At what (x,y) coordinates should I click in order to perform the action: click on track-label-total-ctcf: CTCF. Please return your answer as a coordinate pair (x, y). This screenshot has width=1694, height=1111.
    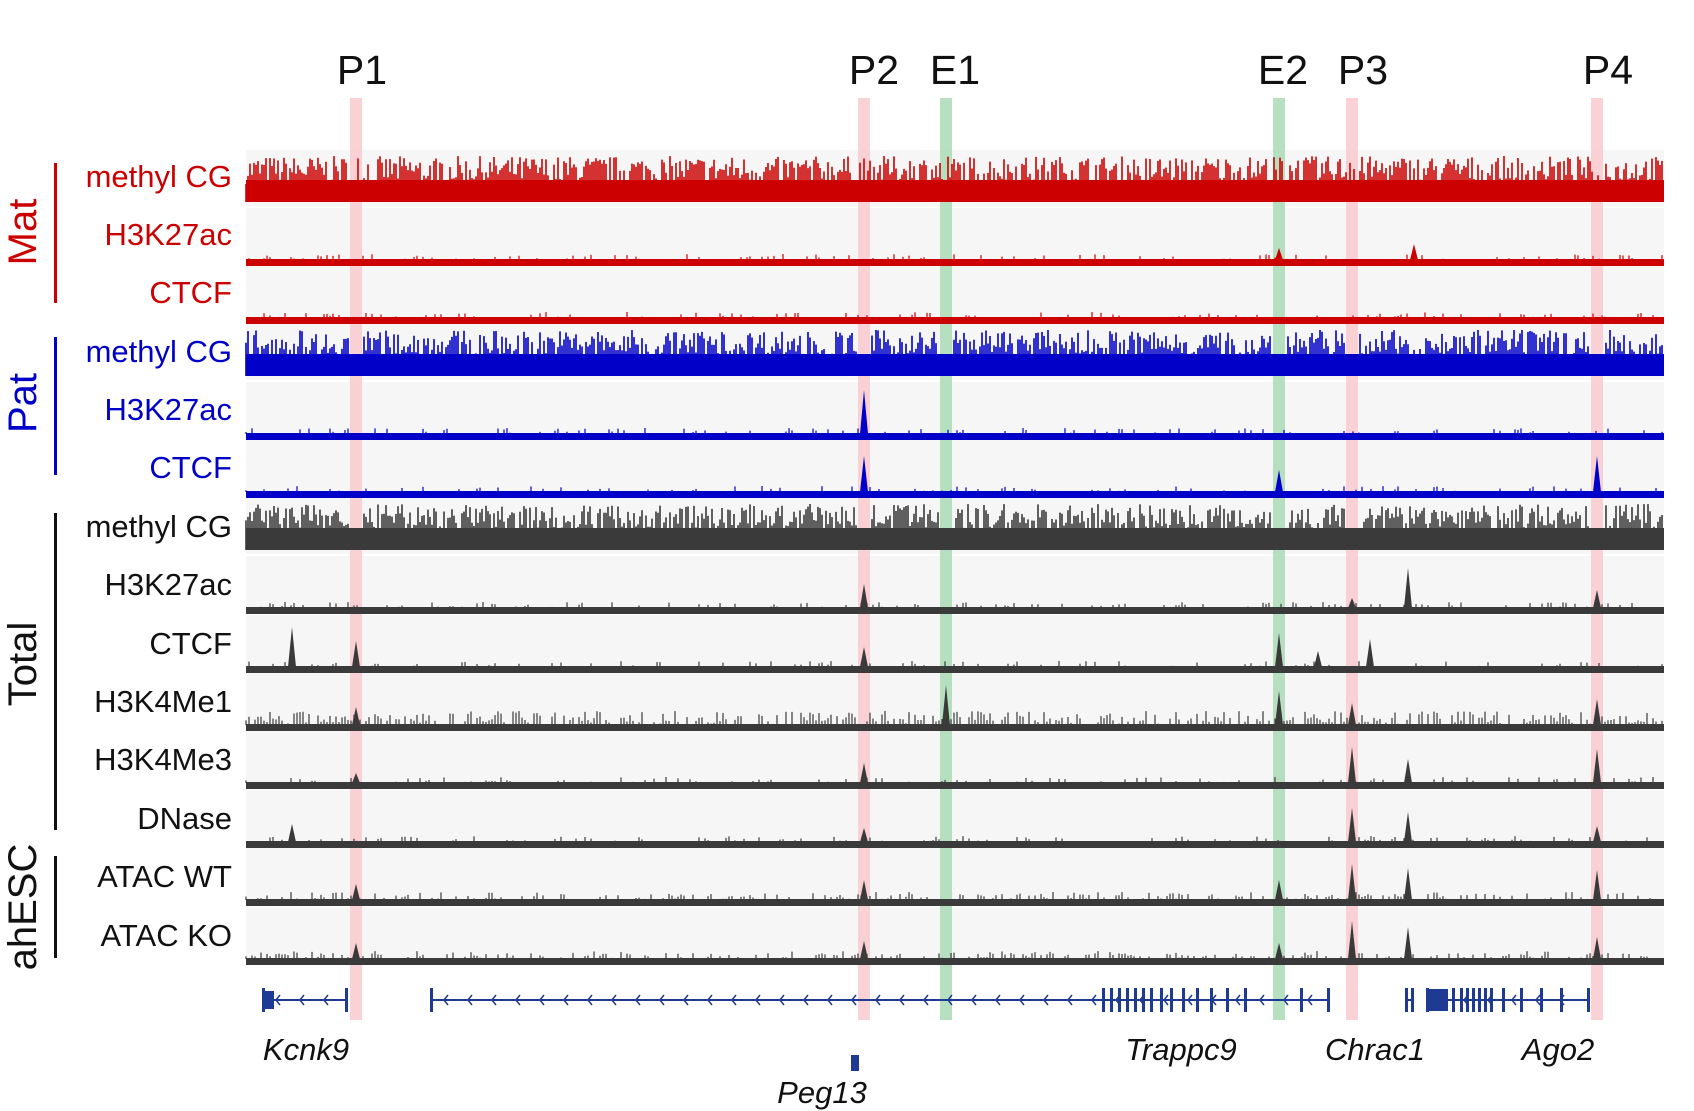
    Looking at the image, I should click on (190, 643).